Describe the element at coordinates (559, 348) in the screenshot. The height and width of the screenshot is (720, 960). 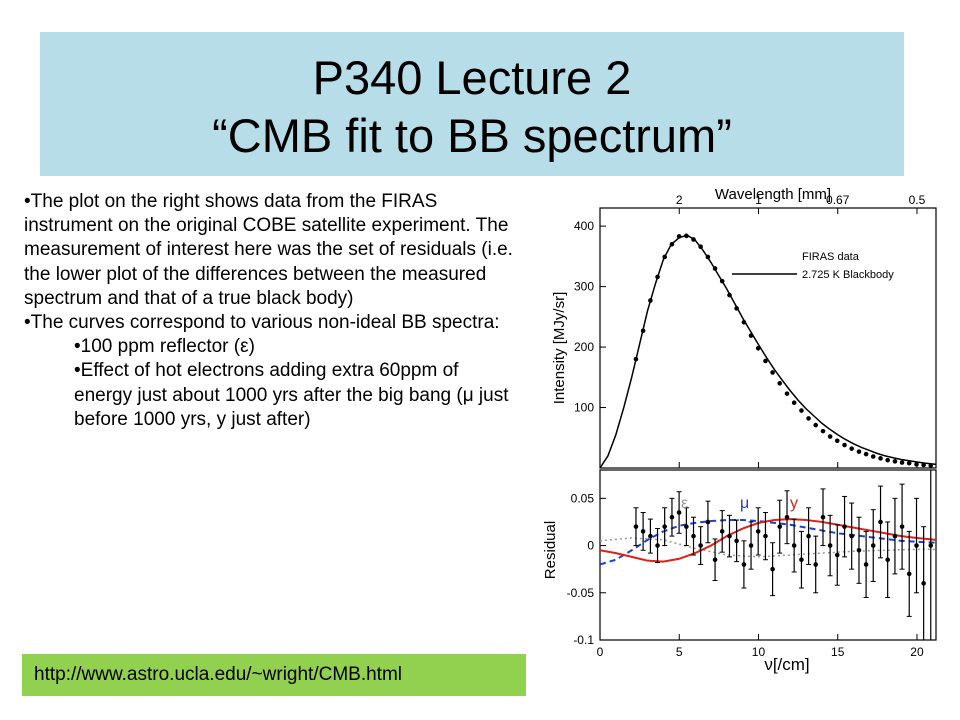
I see `intensity-axis-label: Intensity [MJy/sr]` at that location.